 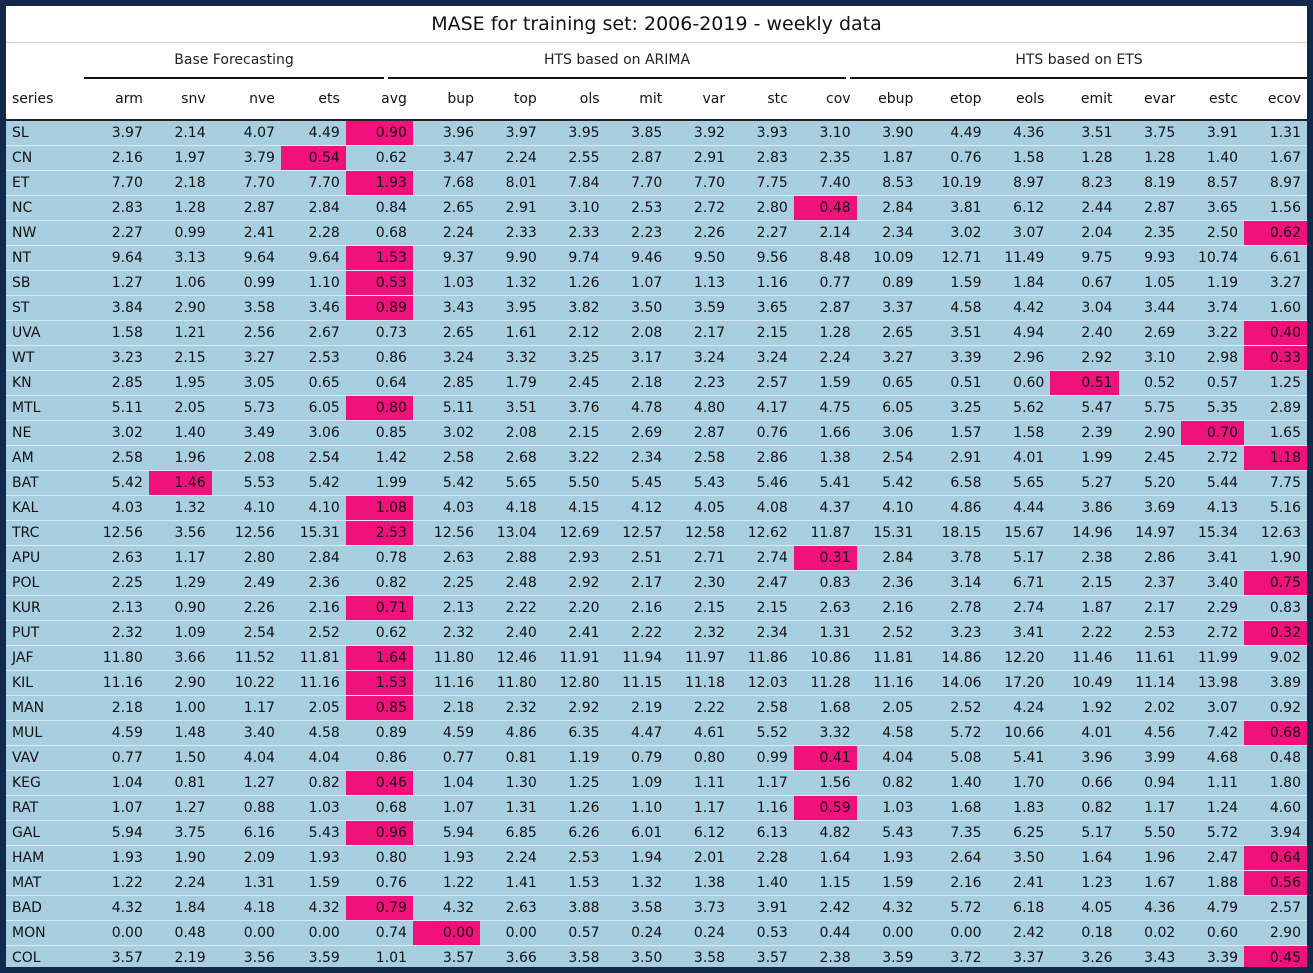 What do you see at coordinates (379, 458) in the screenshot?
I see `value-cell: 1.42` at bounding box center [379, 458].